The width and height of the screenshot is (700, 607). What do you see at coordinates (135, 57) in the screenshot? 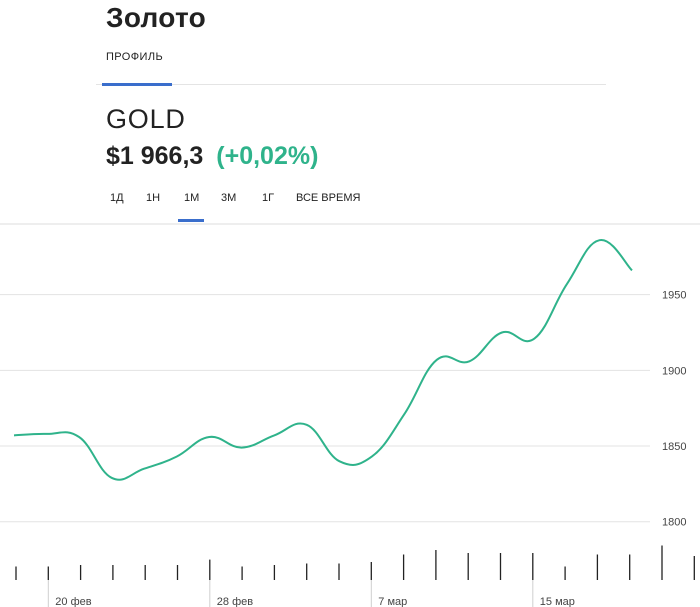
I see `tab-profile: ПРОФИЛЬ` at bounding box center [135, 57].